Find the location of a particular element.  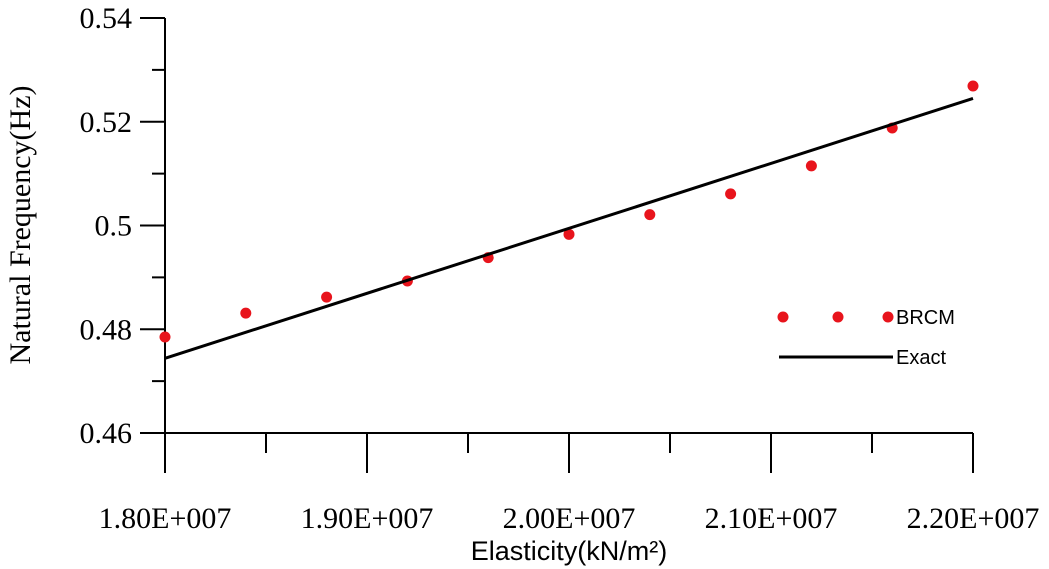

y-tick-label: 0.54 is located at coordinates (106, 18).